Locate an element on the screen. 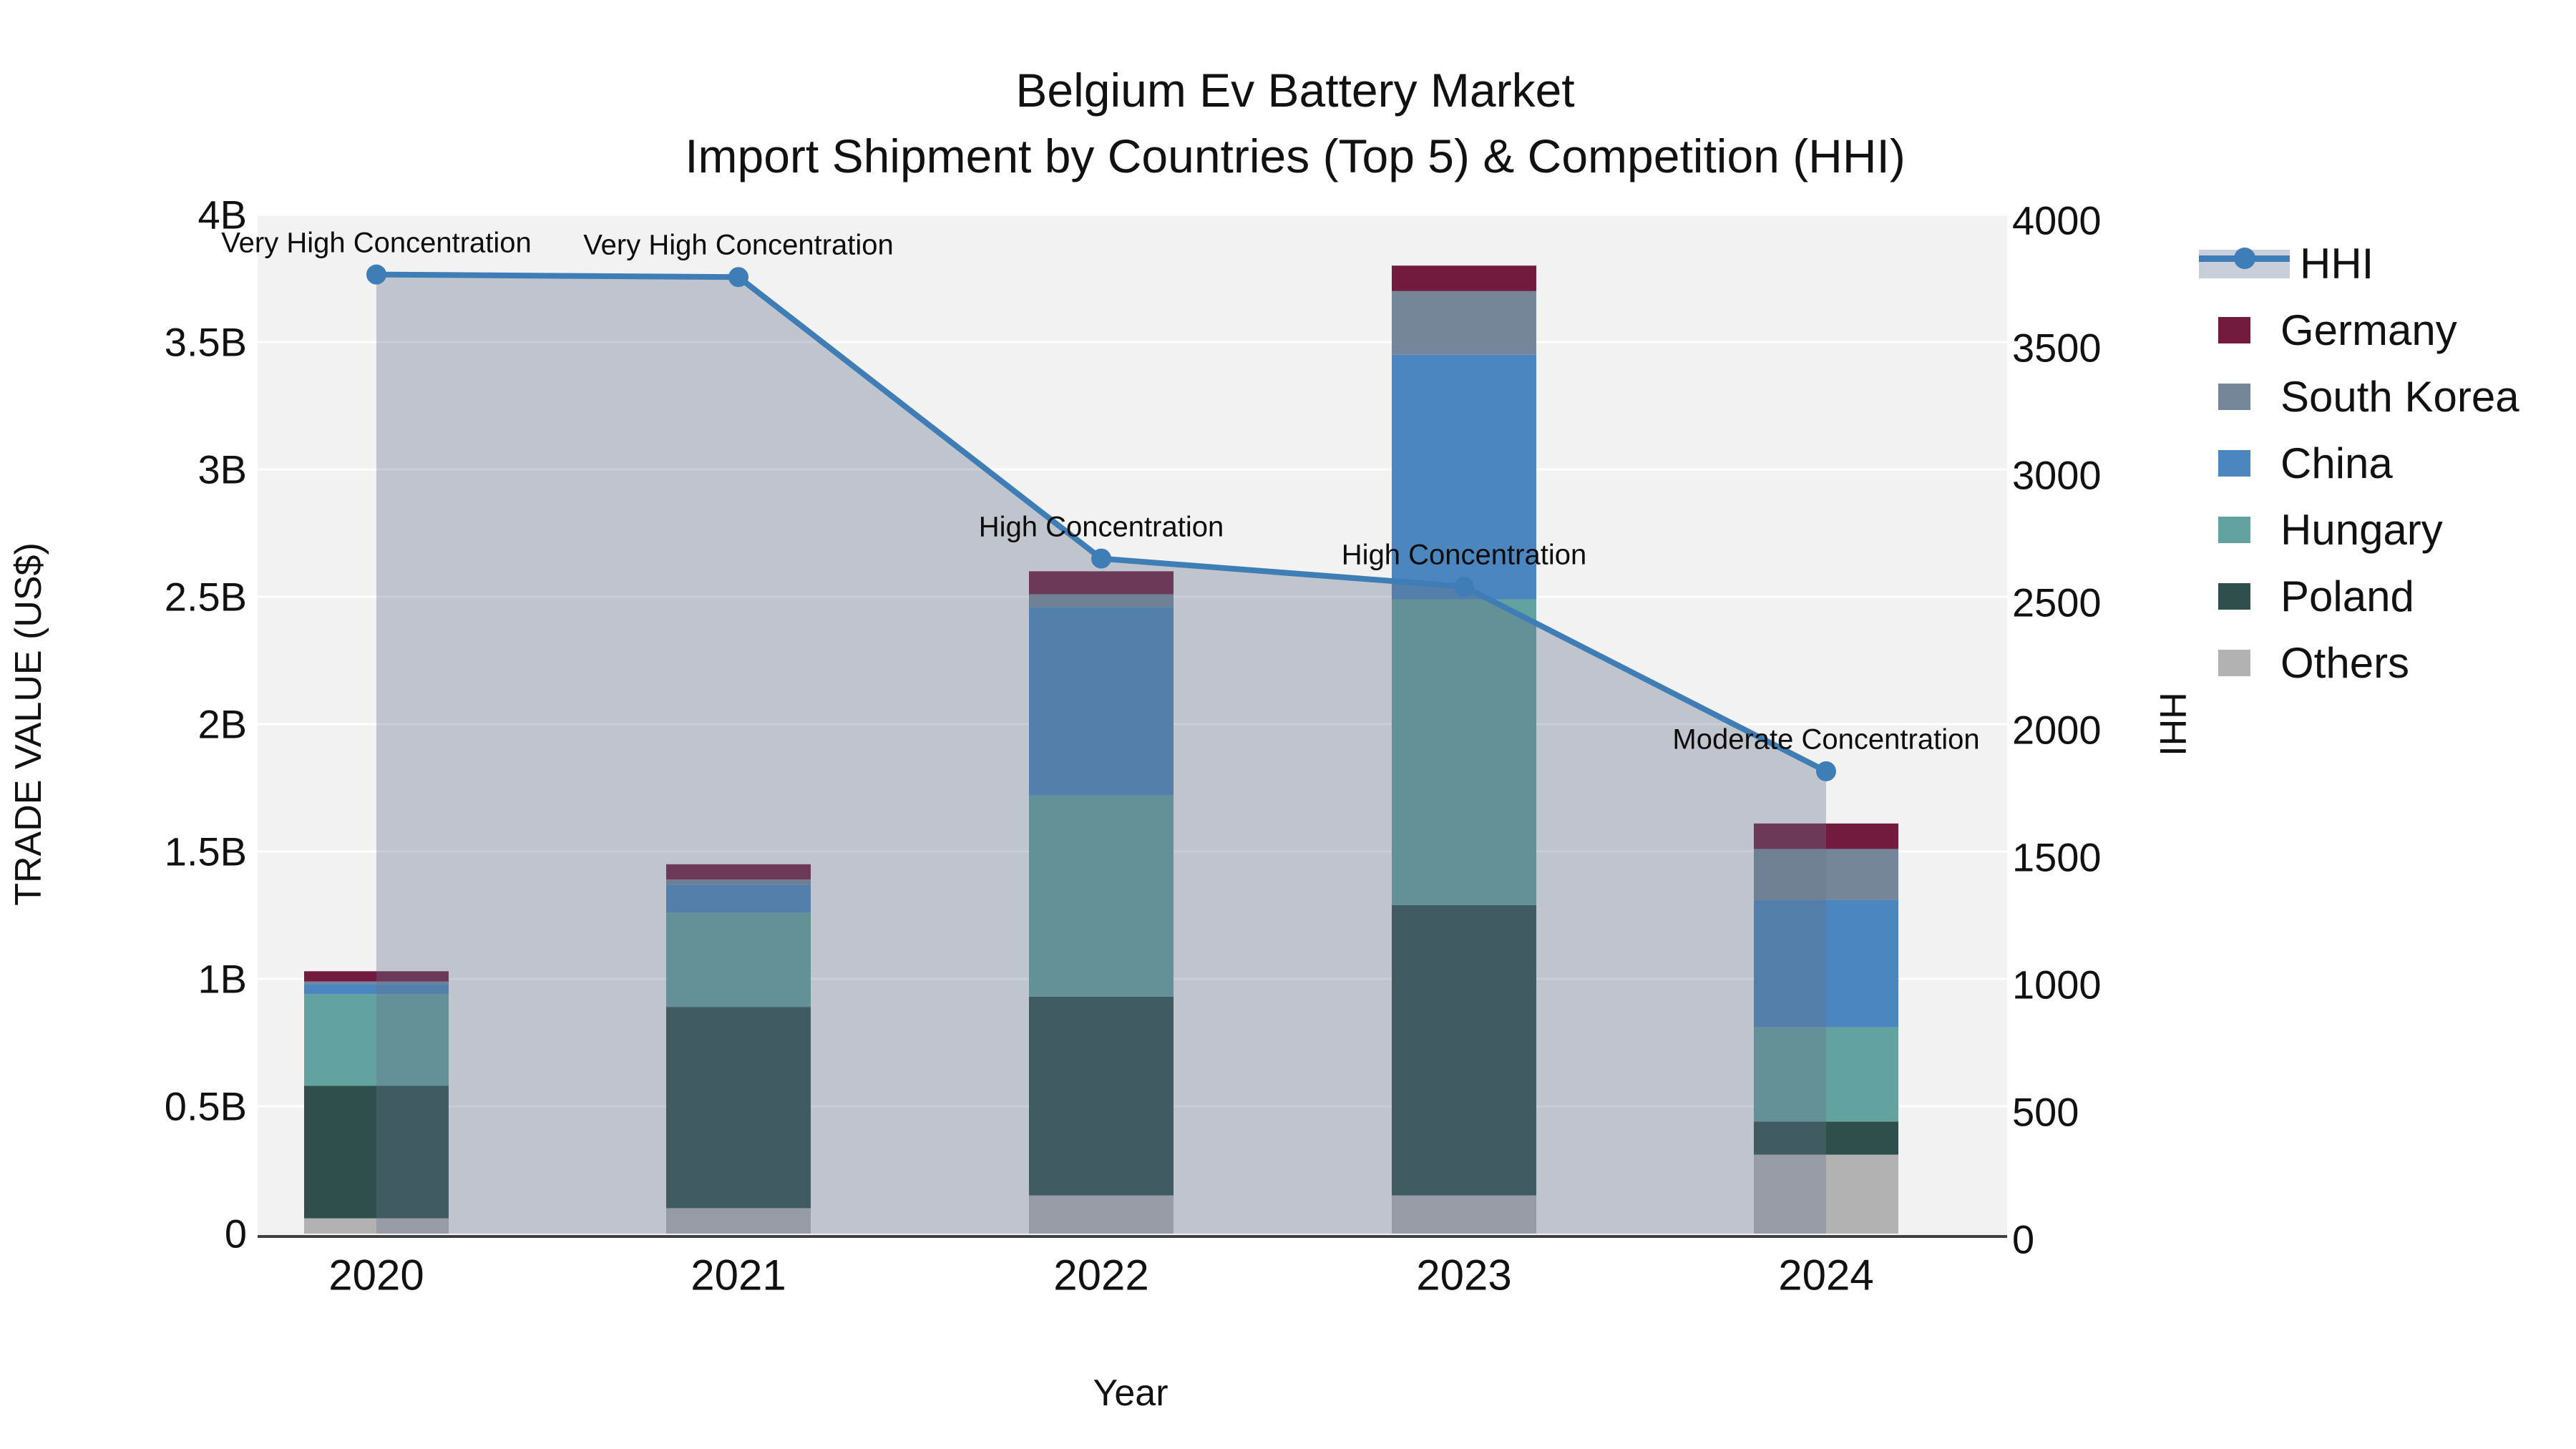 This screenshot has height=1449, width=2576. legend-swatch-others-icon is located at coordinates (2234, 663).